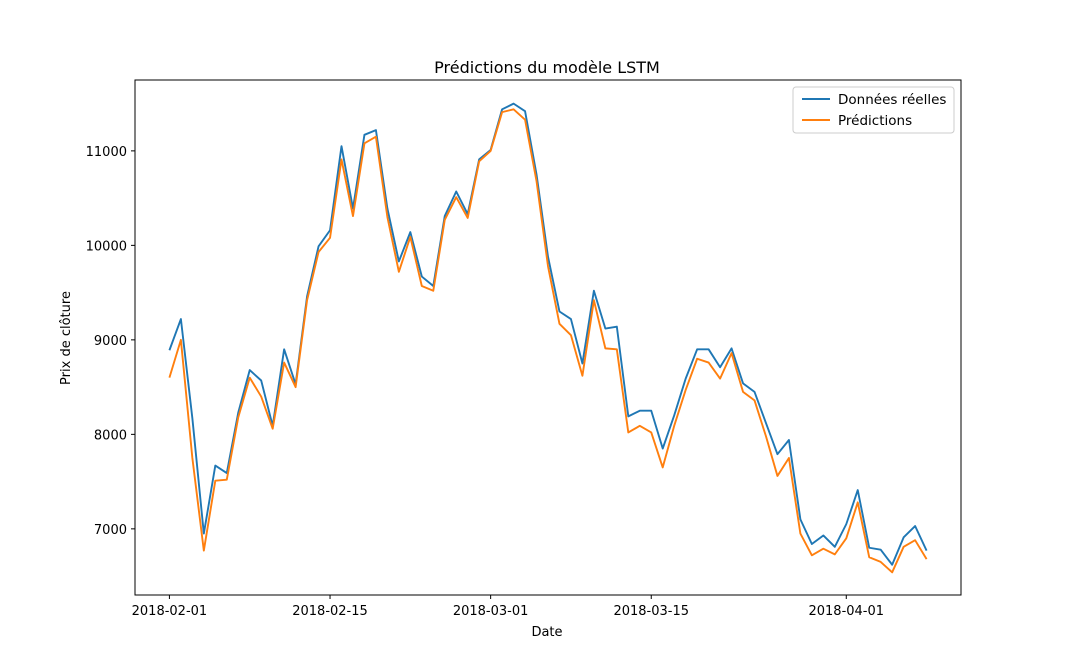 This screenshot has width=1068, height=669. I want to click on y-tick-label: 9000, so click(110, 341).